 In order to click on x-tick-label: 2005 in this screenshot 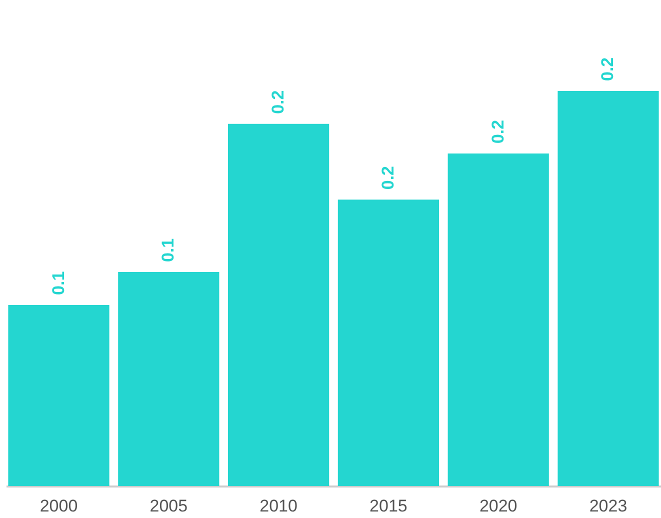, I will do `click(169, 506)`.